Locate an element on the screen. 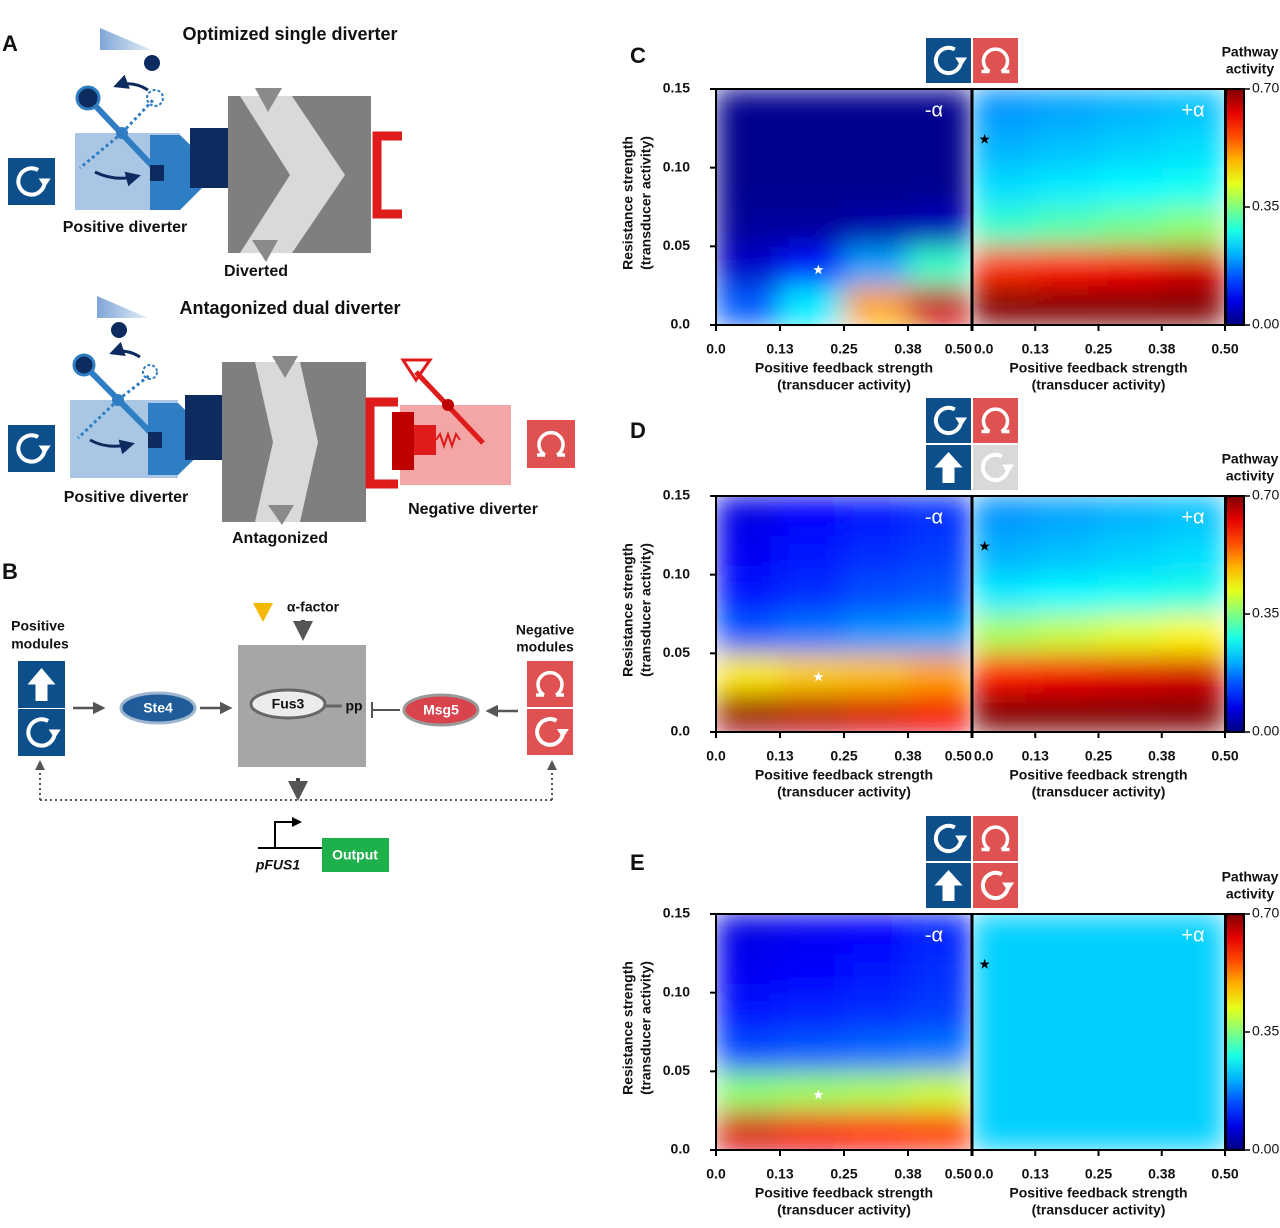 Image resolution: width=1280 pixels, height=1228 pixels. chevron is located at coordinates (286, 442).